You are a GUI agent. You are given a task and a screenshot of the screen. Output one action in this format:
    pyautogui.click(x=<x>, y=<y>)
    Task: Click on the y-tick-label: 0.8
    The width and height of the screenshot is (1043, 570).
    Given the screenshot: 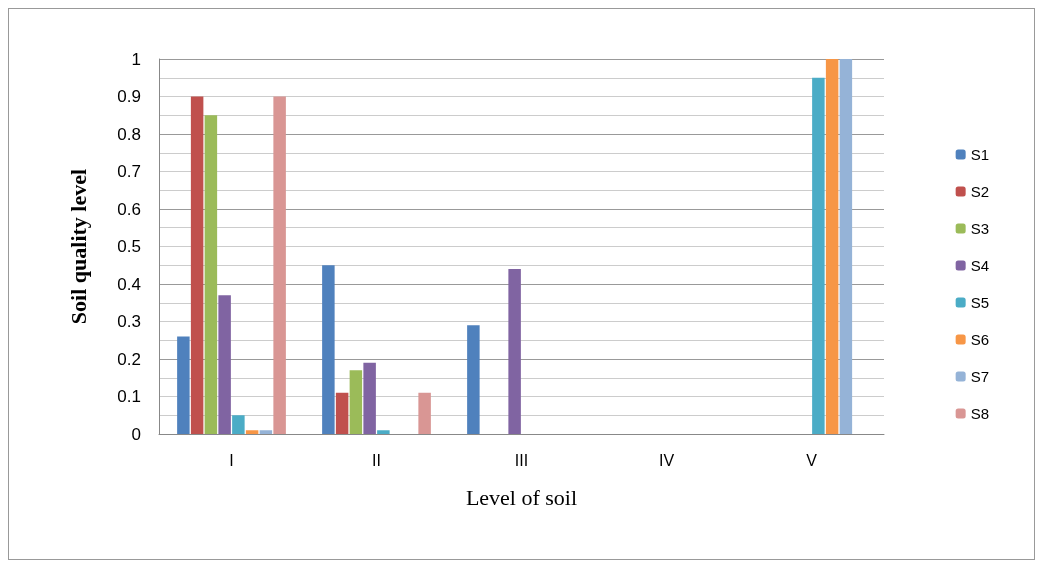 What is the action you would take?
    pyautogui.click(x=129, y=134)
    